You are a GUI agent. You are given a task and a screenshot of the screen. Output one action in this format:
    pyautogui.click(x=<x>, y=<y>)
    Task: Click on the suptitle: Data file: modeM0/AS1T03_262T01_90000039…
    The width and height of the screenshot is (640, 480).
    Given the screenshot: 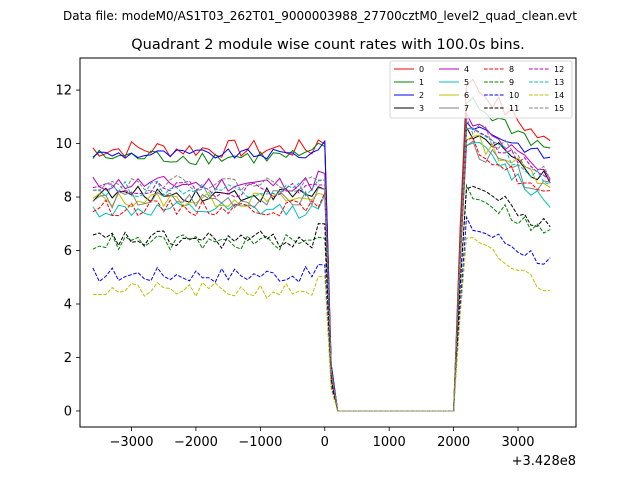 What is the action you would take?
    pyautogui.click(x=320, y=16)
    